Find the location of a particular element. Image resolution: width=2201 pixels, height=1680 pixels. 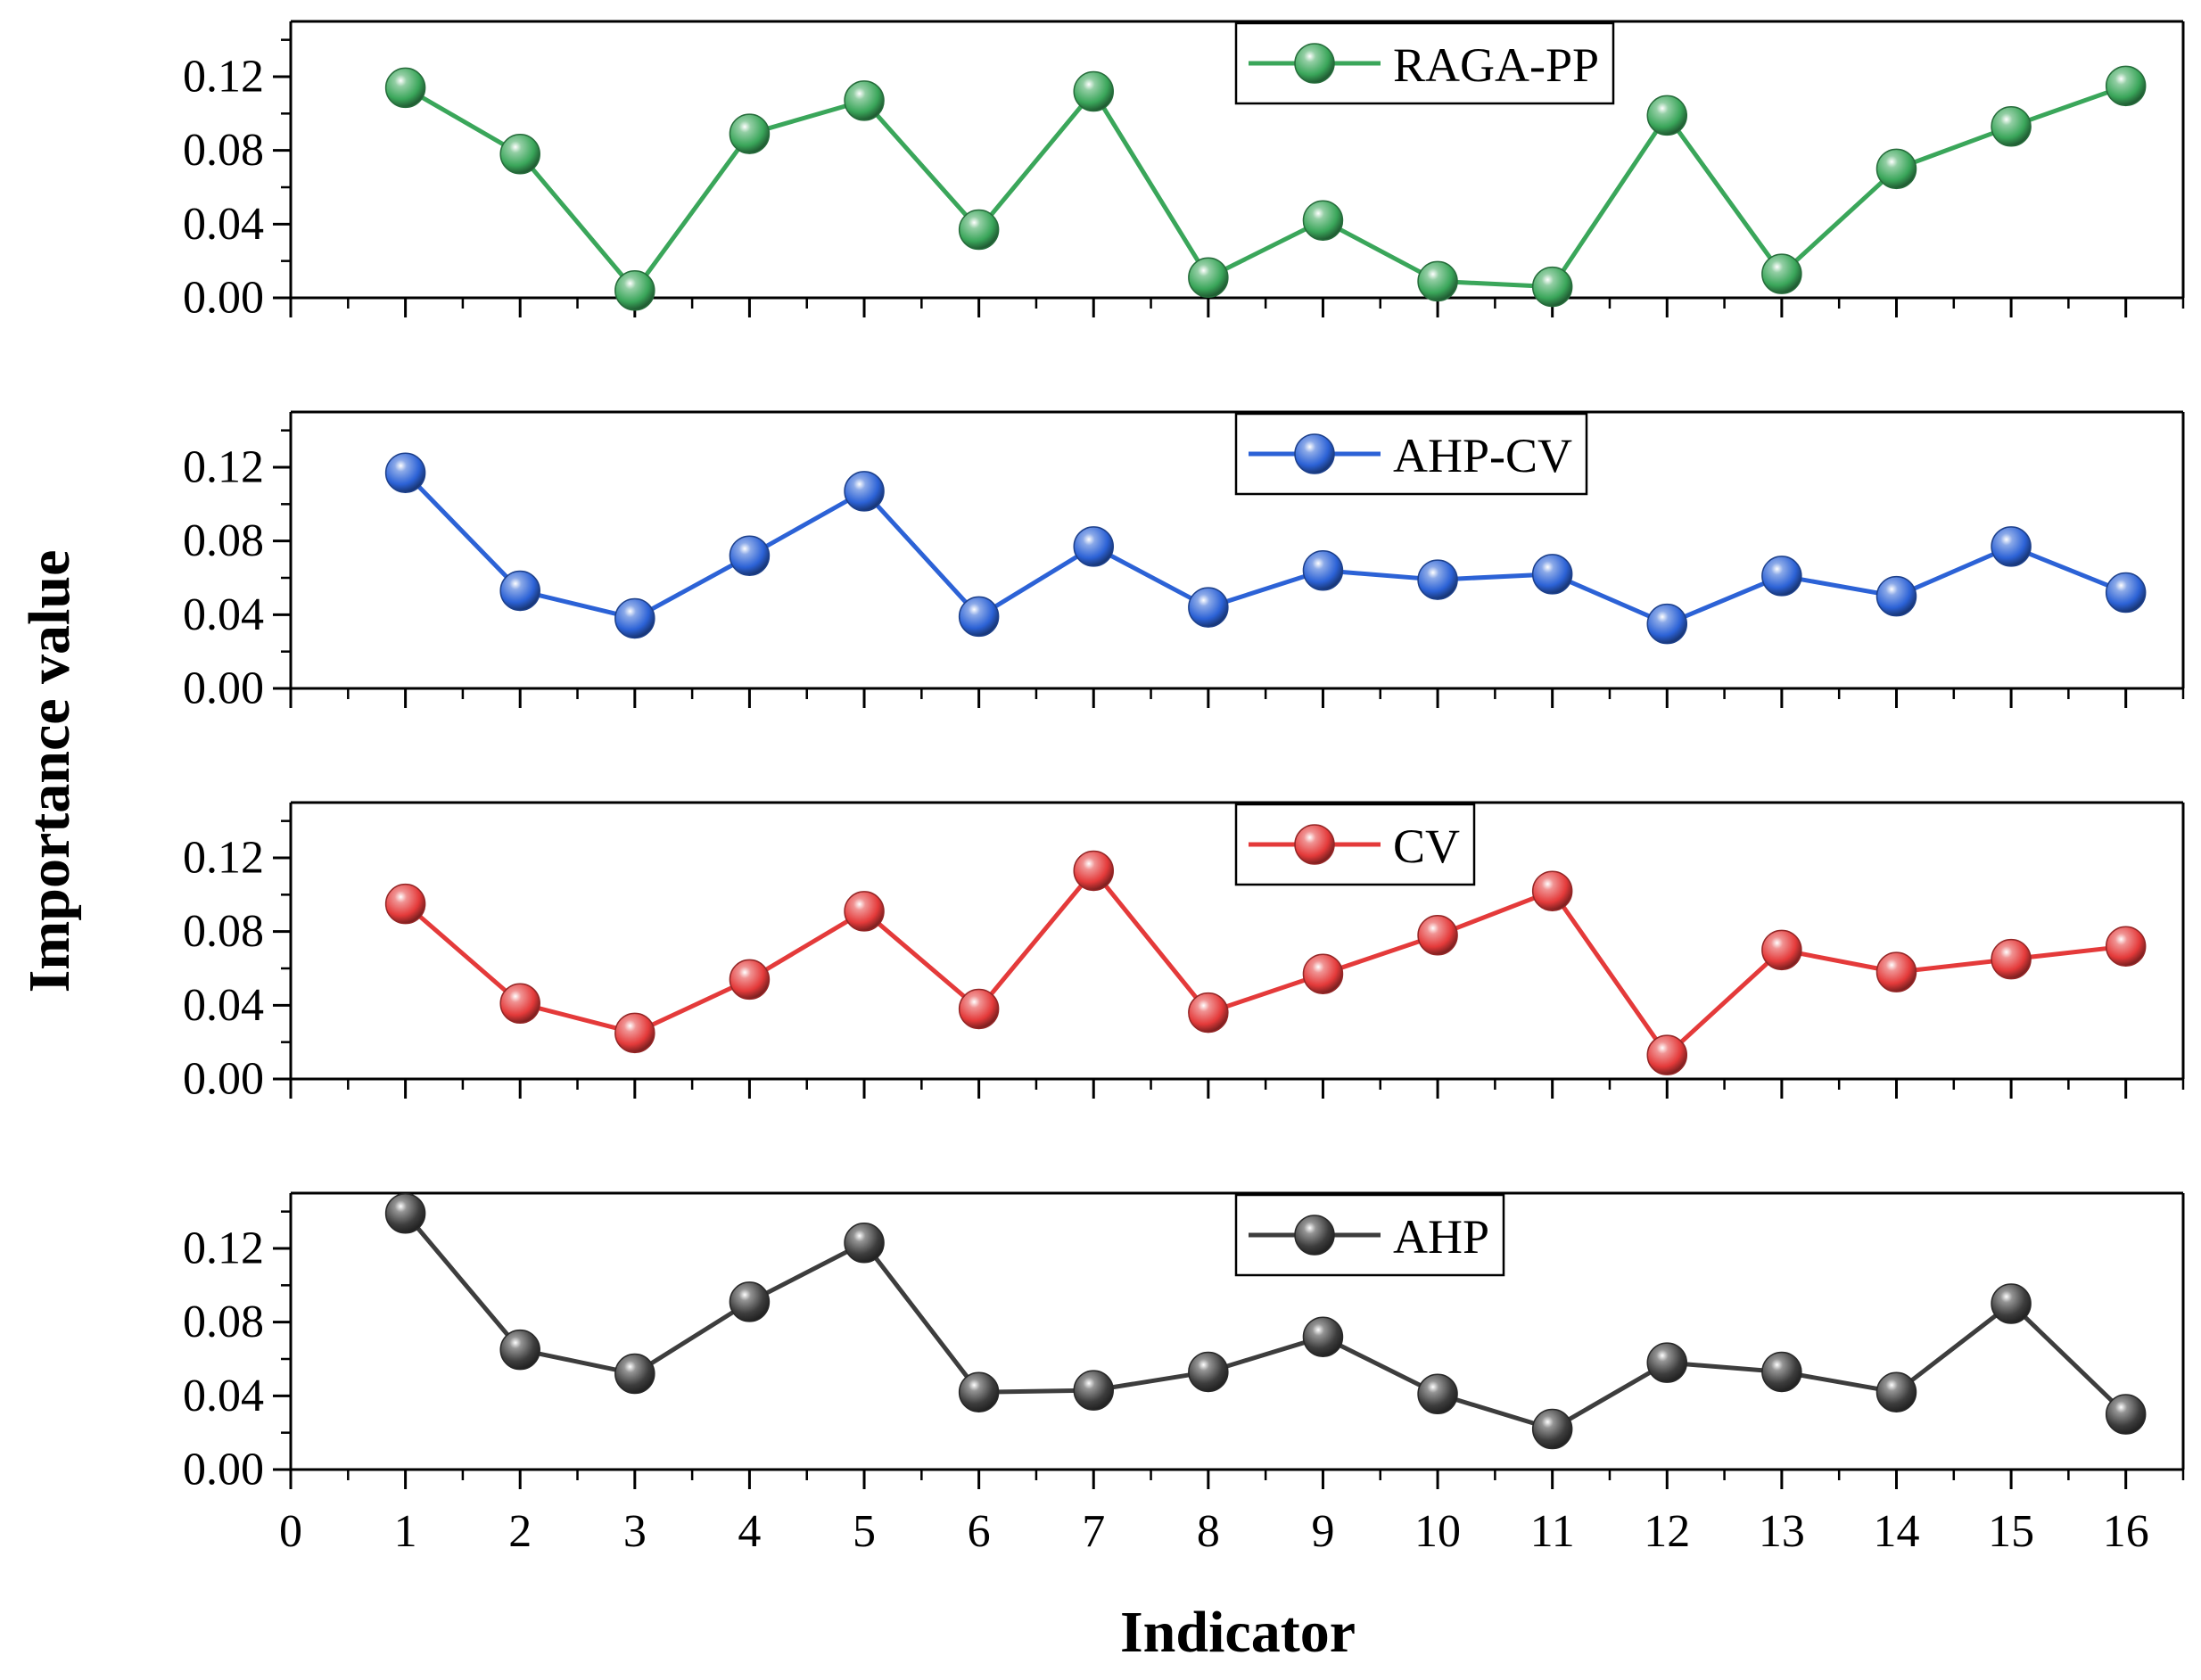

x-tick-label: 4 is located at coordinates (749, 1531).